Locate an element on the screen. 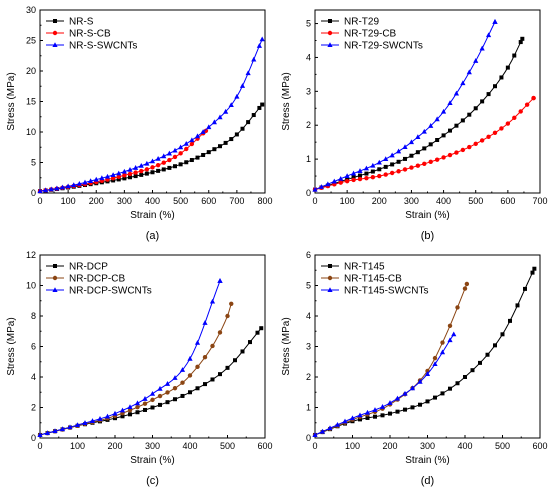  legend-label-c-2: NR-DCP-SWCNTs is located at coordinates (110, 291).